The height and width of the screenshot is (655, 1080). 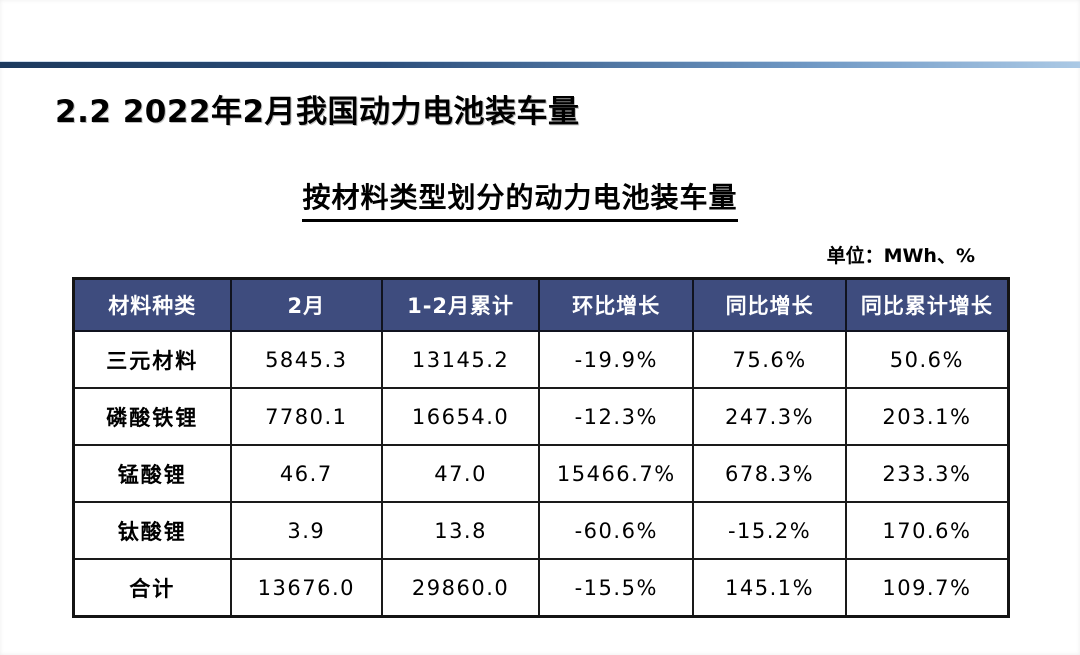 What do you see at coordinates (769, 530) in the screenshot?
I see `value-cell: -15.2%` at bounding box center [769, 530].